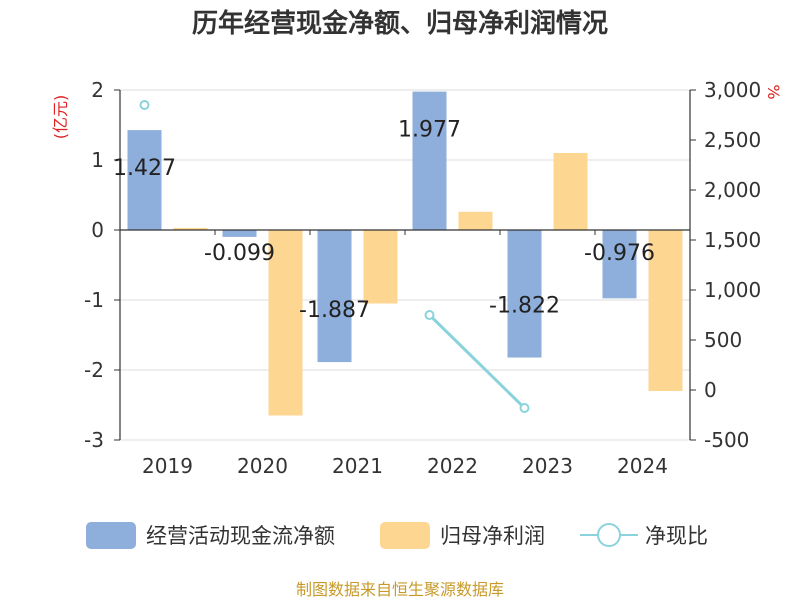 This screenshot has height=600, width=800. I want to click on left-tick-label: -2, so click(94, 370).